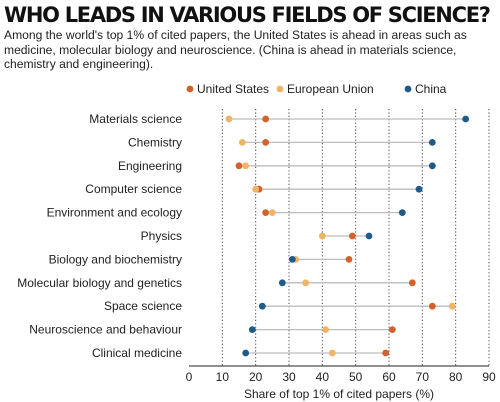  I want to click on category-label-10: Clinical medicine, so click(137, 353).